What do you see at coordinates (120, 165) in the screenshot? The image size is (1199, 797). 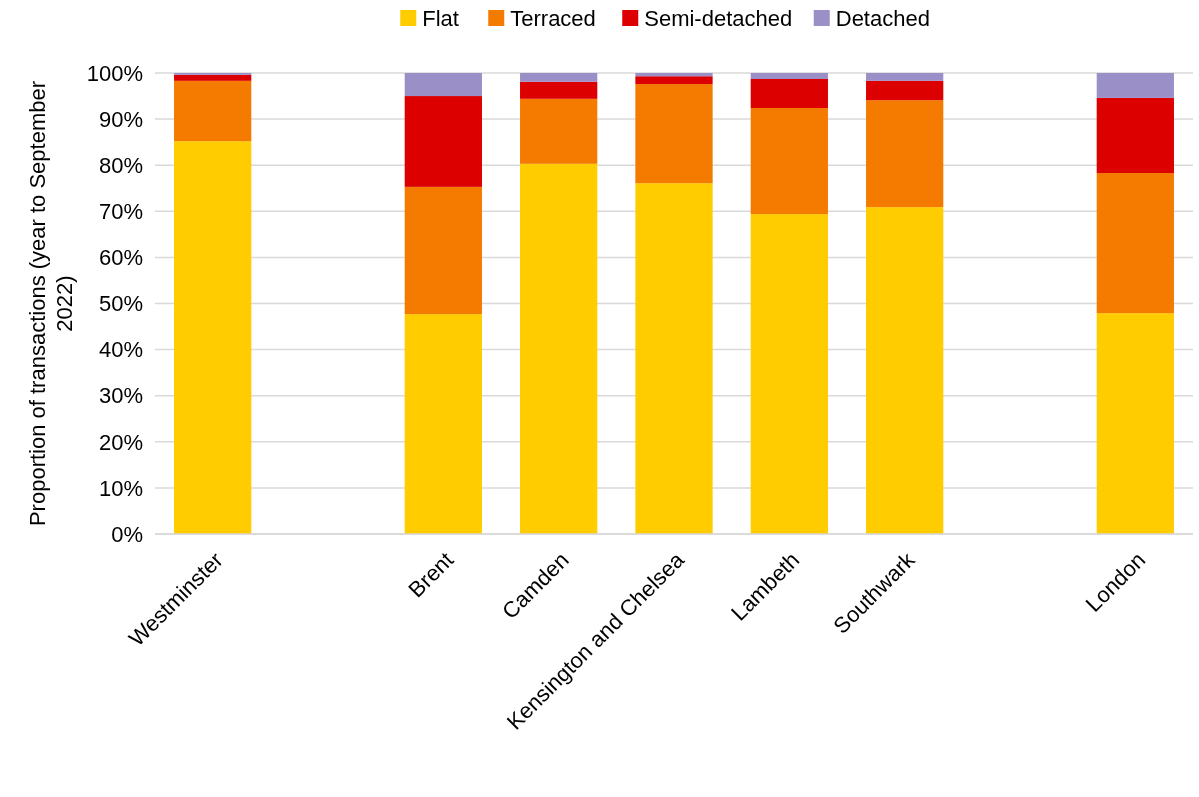 I see `y-tick-label: 80%` at bounding box center [120, 165].